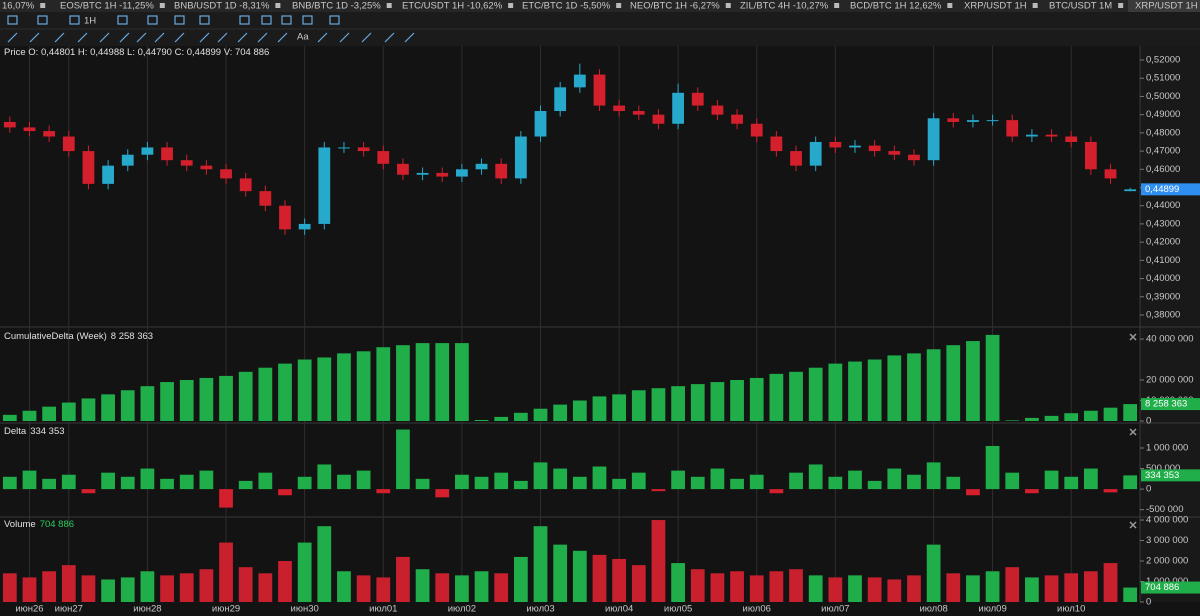  Describe the element at coordinates (39, 524) in the screenshot. I see `pane-title: Volume 704 886` at that location.